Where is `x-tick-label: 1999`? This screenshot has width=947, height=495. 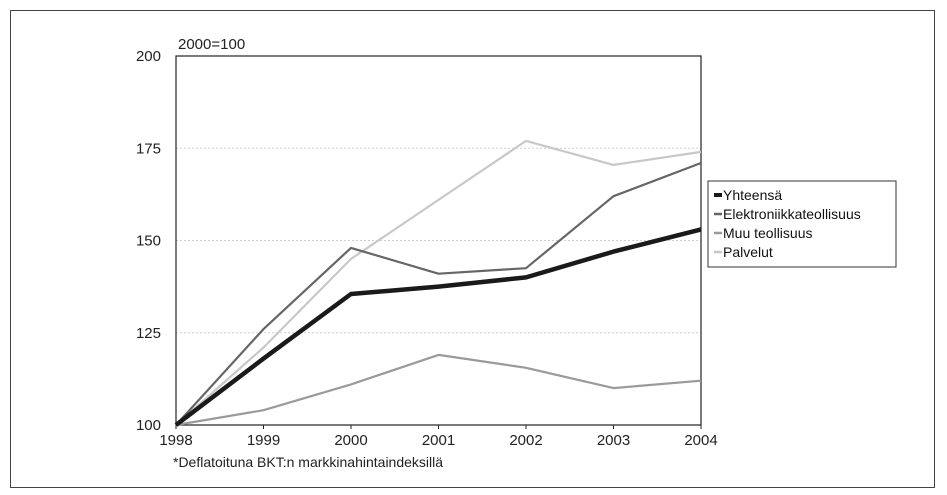 x-tick-label: 1999 is located at coordinates (263, 440).